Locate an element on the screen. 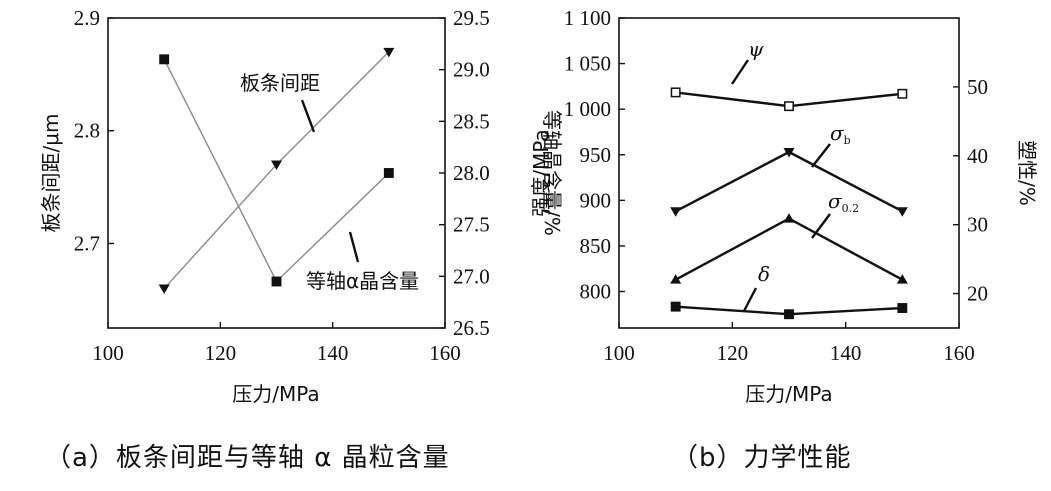  panel-b-annotation-leader-sigma-b is located at coordinates (821, 155).